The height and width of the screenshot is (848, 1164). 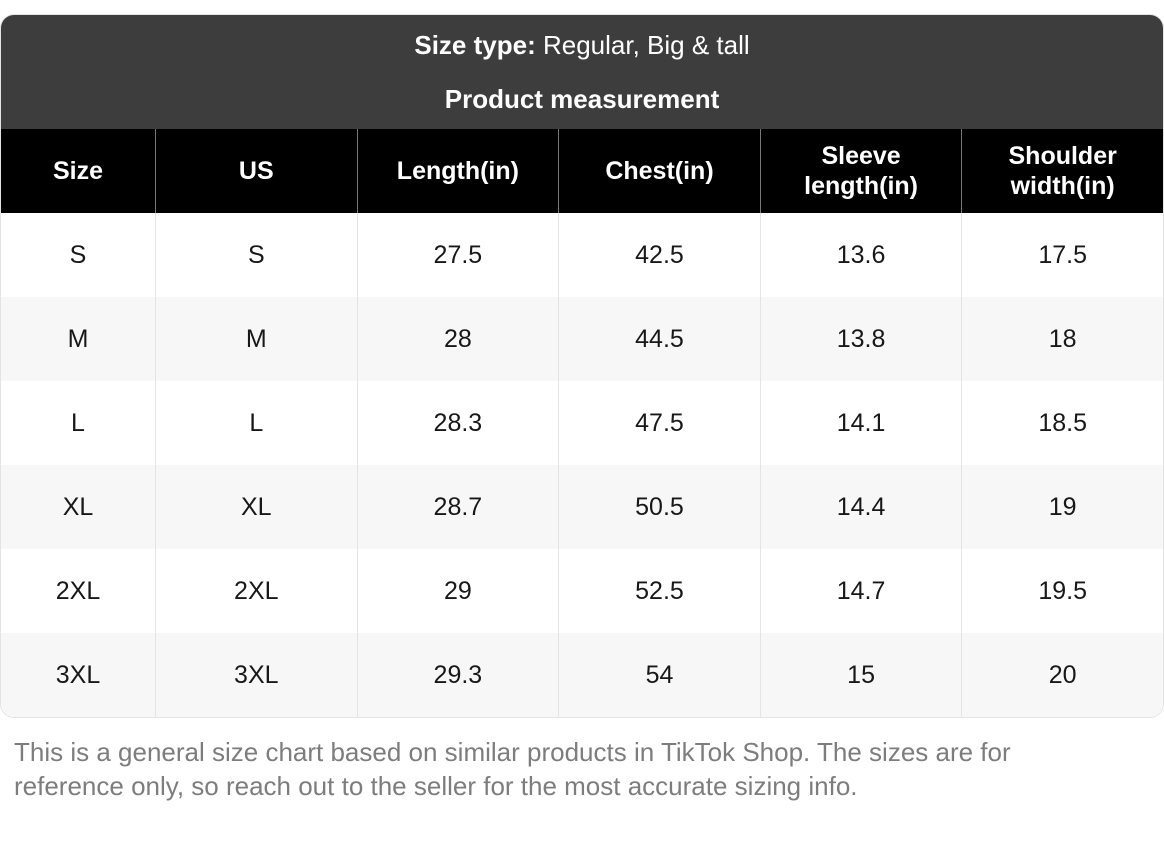 What do you see at coordinates (78, 674) in the screenshot?
I see `cell-size: 3XL` at bounding box center [78, 674].